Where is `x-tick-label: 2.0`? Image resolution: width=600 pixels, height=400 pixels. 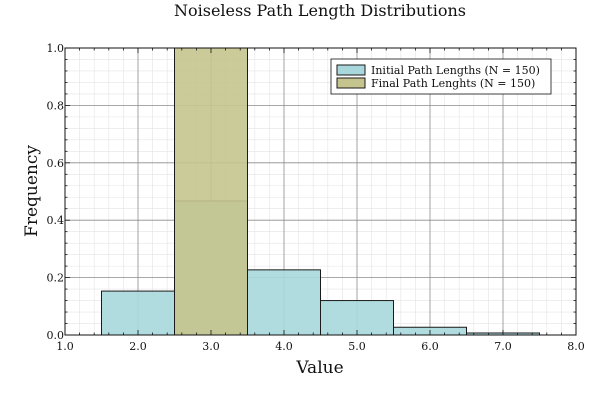 x-tick-label: 2.0 is located at coordinates (138, 346).